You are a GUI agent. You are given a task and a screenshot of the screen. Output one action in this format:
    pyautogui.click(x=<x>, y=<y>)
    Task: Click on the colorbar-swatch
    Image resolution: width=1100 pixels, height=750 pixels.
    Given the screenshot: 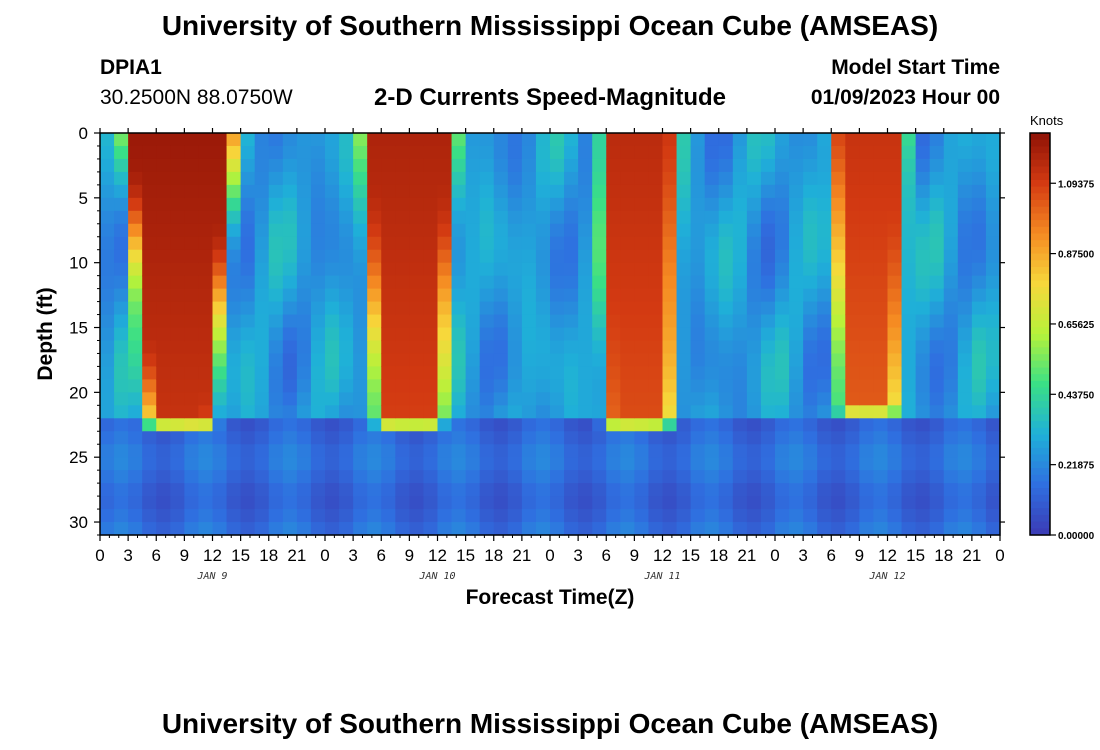 What is the action you would take?
    pyautogui.click(x=1040, y=458)
    